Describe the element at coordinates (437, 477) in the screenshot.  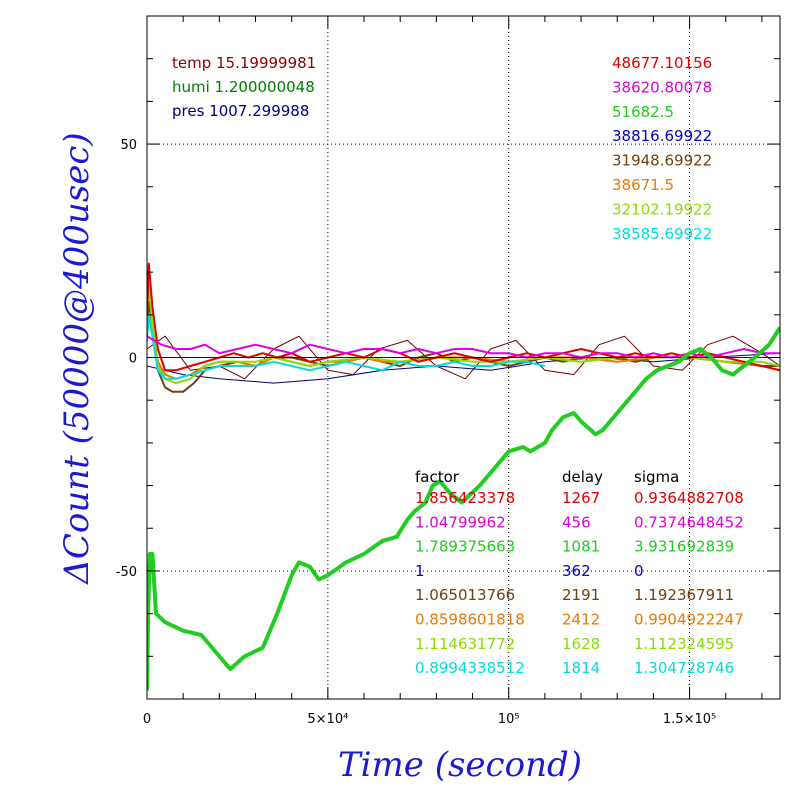
I see `factor-header: factor` at that location.